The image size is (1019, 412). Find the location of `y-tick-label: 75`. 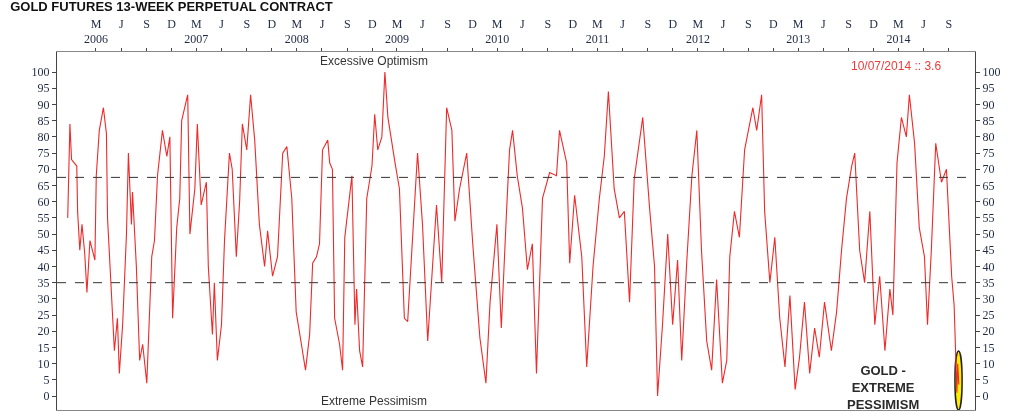

y-tick-label: 75 is located at coordinates (43, 153).